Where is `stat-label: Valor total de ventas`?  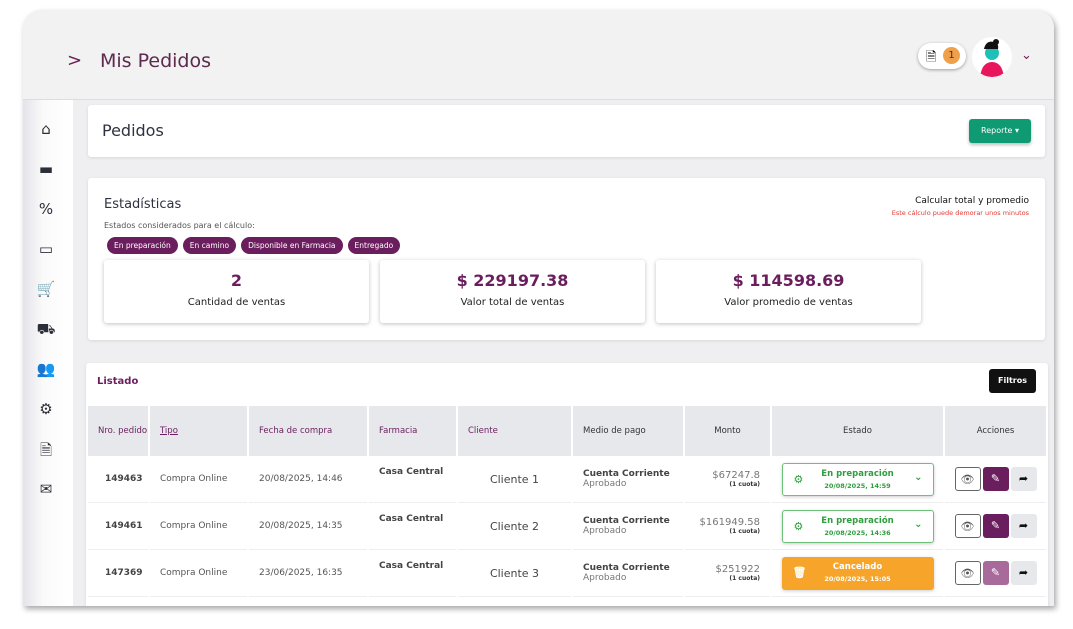
stat-label: Valor total de ventas is located at coordinates (512, 302).